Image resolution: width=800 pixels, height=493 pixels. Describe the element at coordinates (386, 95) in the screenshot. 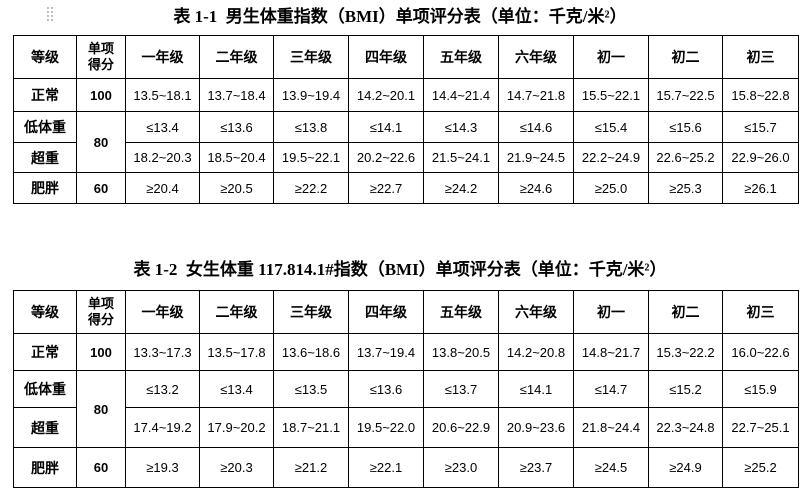

I see `value-cell: 14.2~20.1` at that location.